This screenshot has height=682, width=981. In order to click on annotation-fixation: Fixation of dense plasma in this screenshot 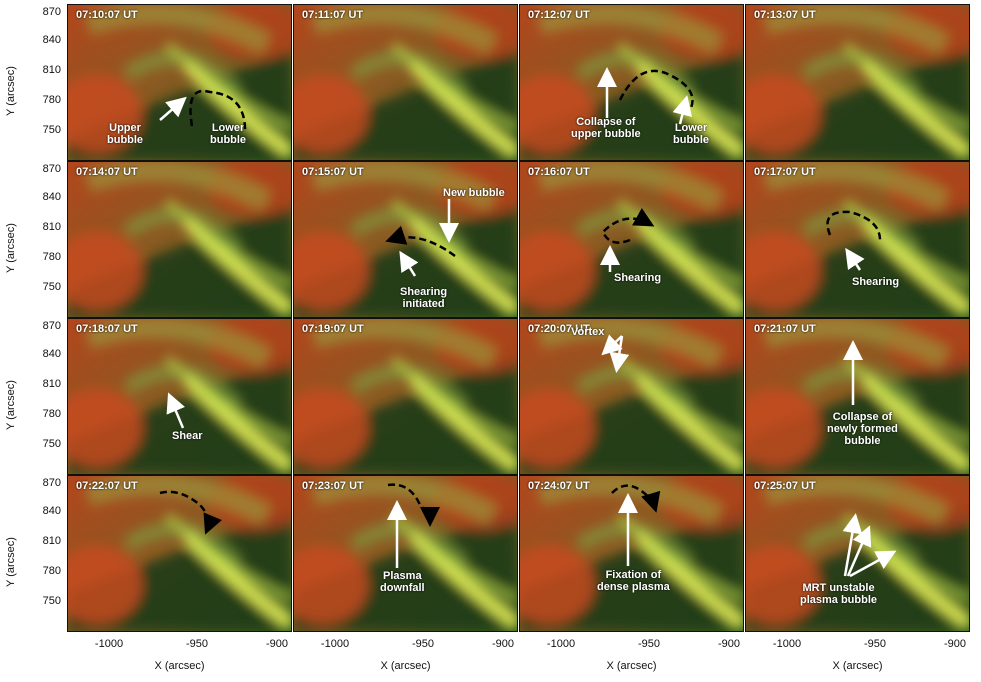, I will do `click(633, 581)`.